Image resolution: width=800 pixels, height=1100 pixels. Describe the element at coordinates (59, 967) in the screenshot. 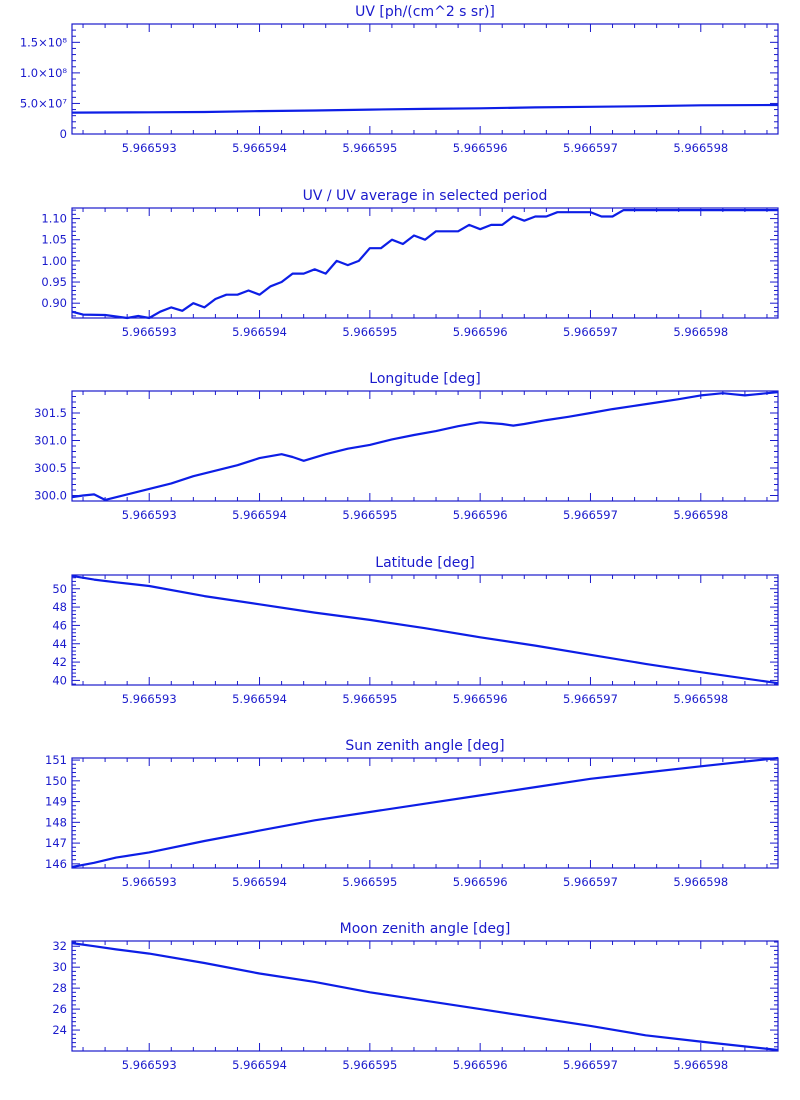

I see `y-tick-label: 30` at that location.